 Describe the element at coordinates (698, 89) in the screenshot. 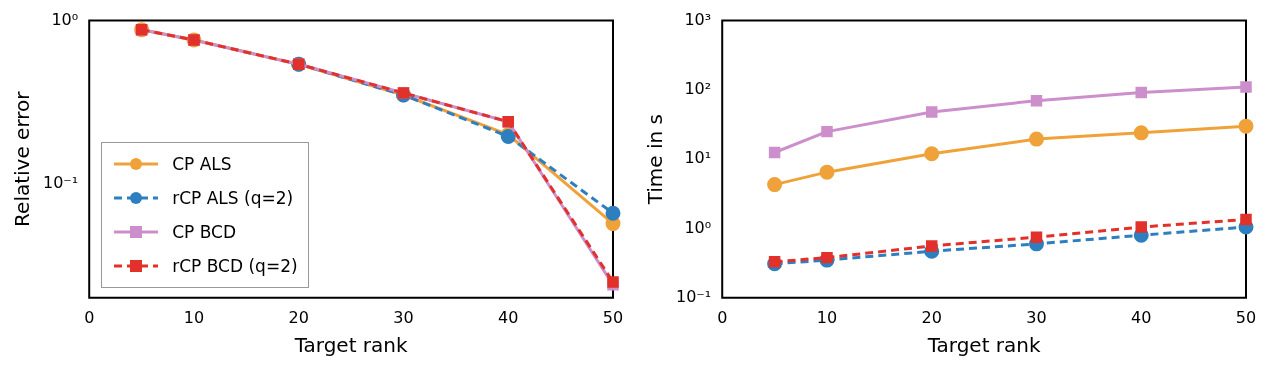

I see `y-tick-label: 10²` at that location.